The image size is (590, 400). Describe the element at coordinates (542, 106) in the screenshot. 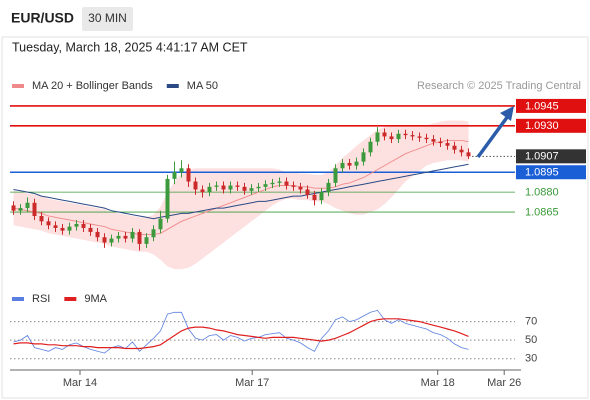

I see `level-label: 1.0945` at that location.